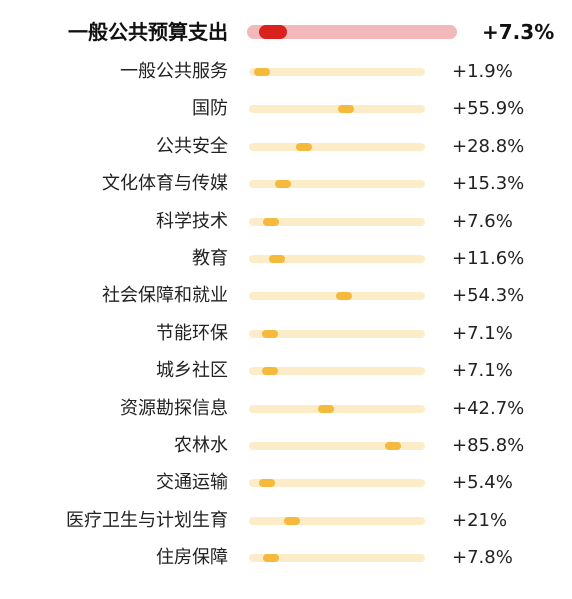 This screenshot has height=599, width=572. I want to click on category-value: +1.9%, so click(482, 71).